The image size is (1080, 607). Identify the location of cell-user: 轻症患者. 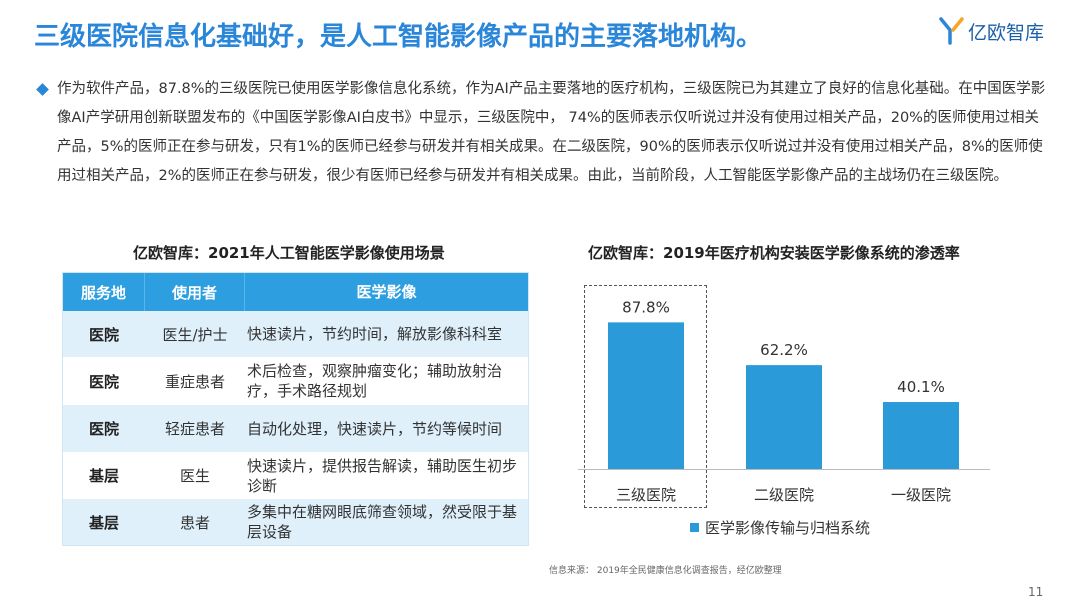
(194, 429).